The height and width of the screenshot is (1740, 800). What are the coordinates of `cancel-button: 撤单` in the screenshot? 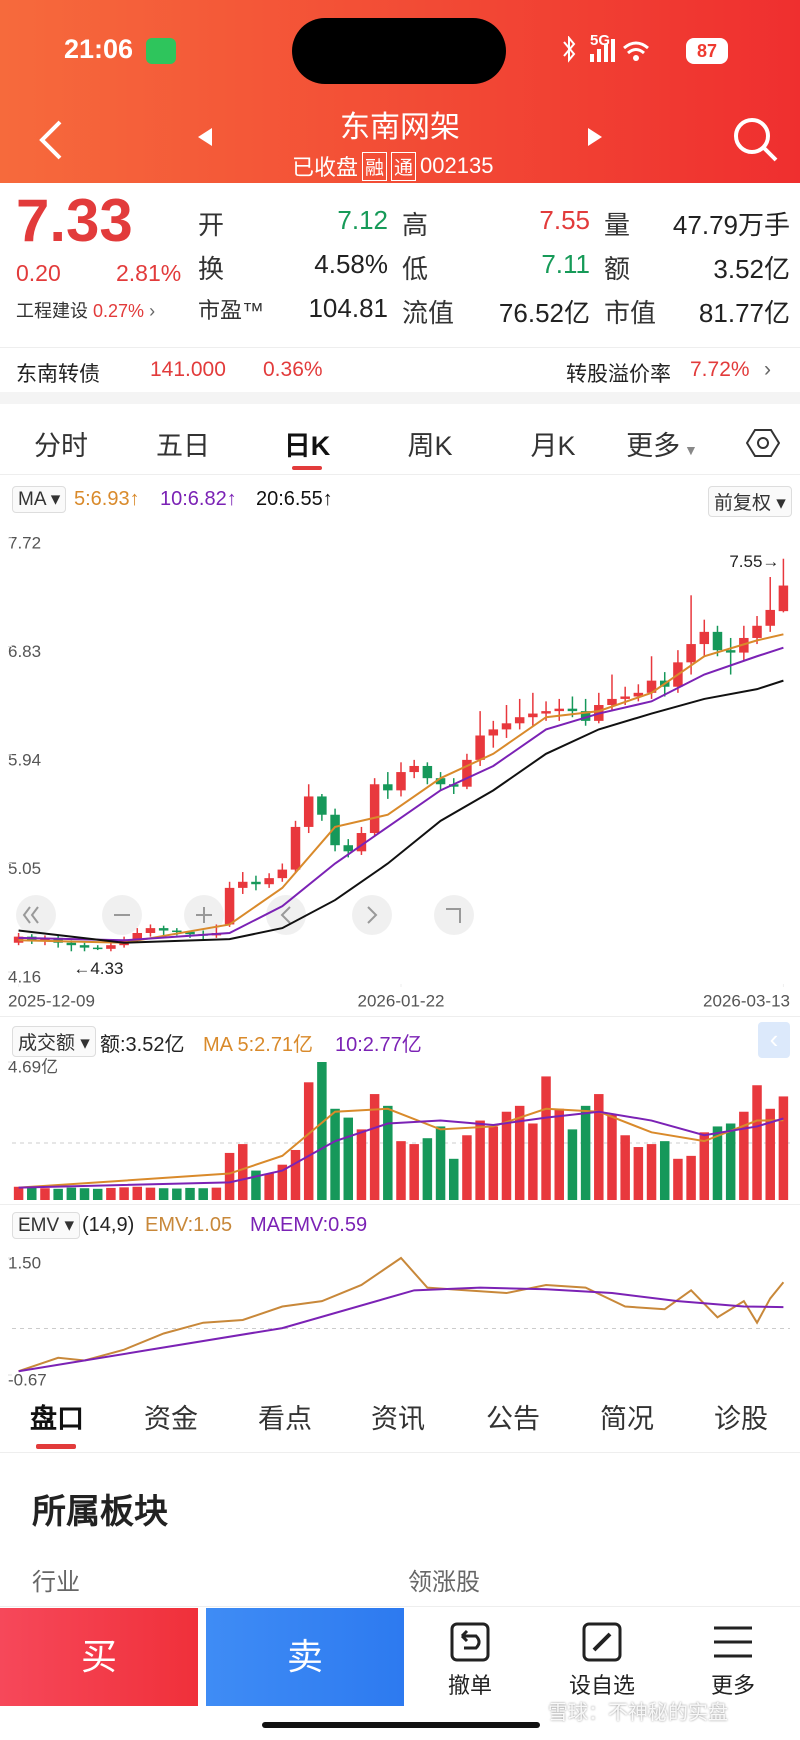 It's located at (470, 1685).